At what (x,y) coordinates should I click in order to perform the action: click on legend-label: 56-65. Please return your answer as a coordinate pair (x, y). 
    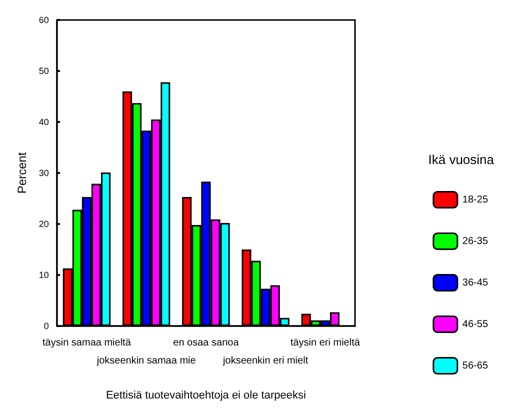
    Looking at the image, I should click on (475, 366).